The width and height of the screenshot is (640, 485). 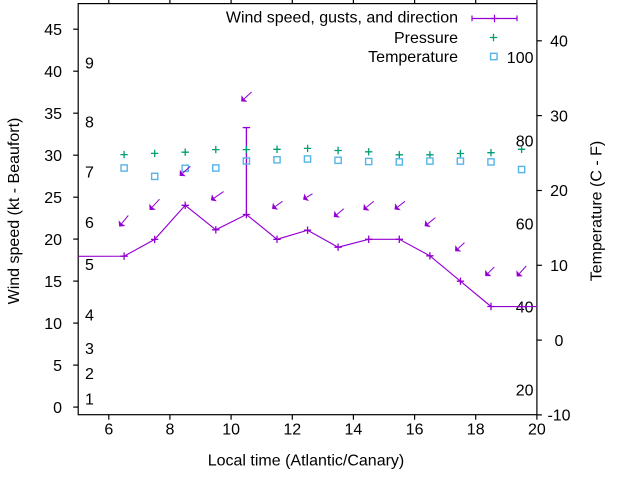 I want to click on svg-text: 100, so click(x=520, y=58).